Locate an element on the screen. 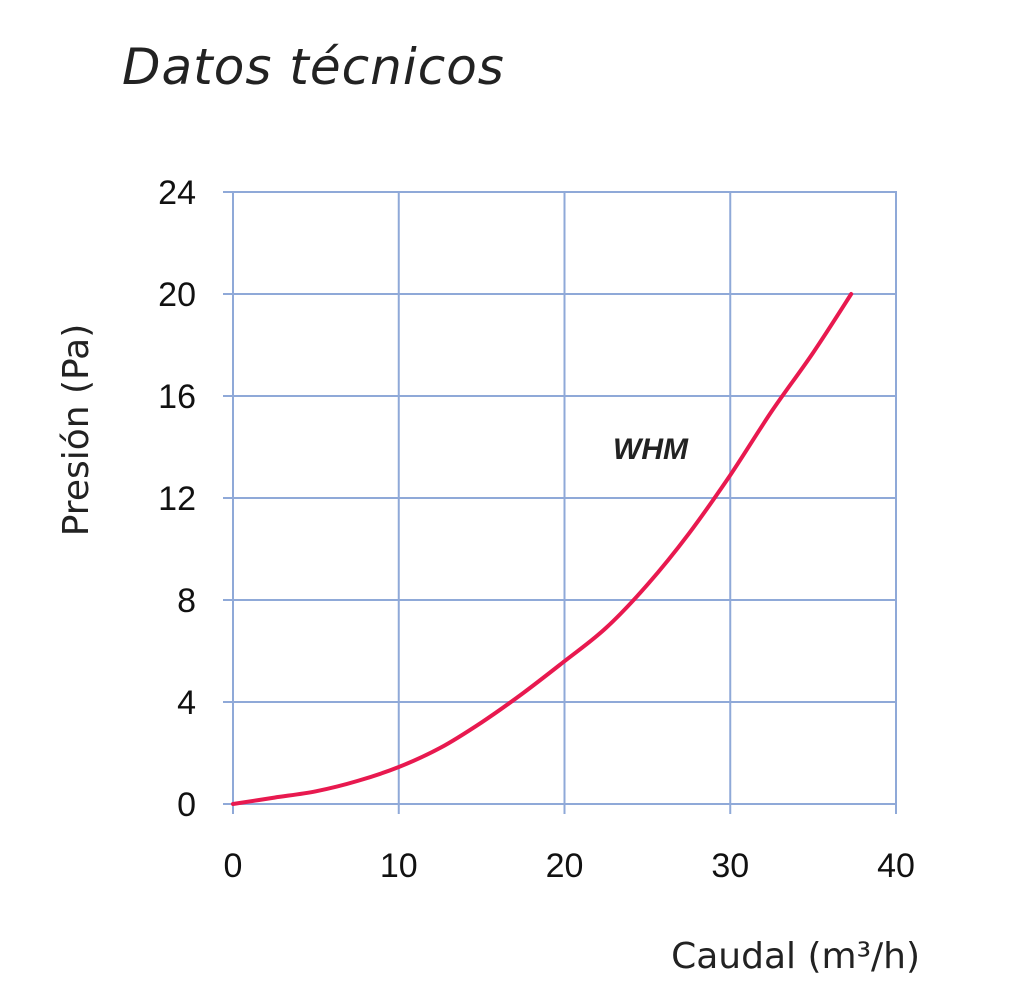  y-tick-label: 16 is located at coordinates (177, 397).